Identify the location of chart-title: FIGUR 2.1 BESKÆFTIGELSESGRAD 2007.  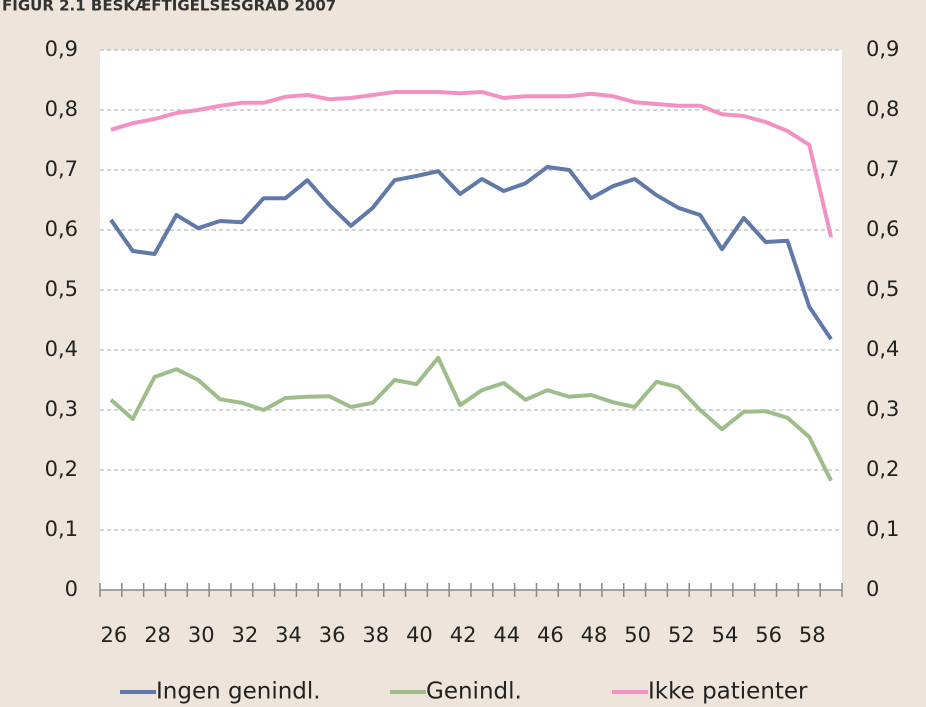
(169, 7).